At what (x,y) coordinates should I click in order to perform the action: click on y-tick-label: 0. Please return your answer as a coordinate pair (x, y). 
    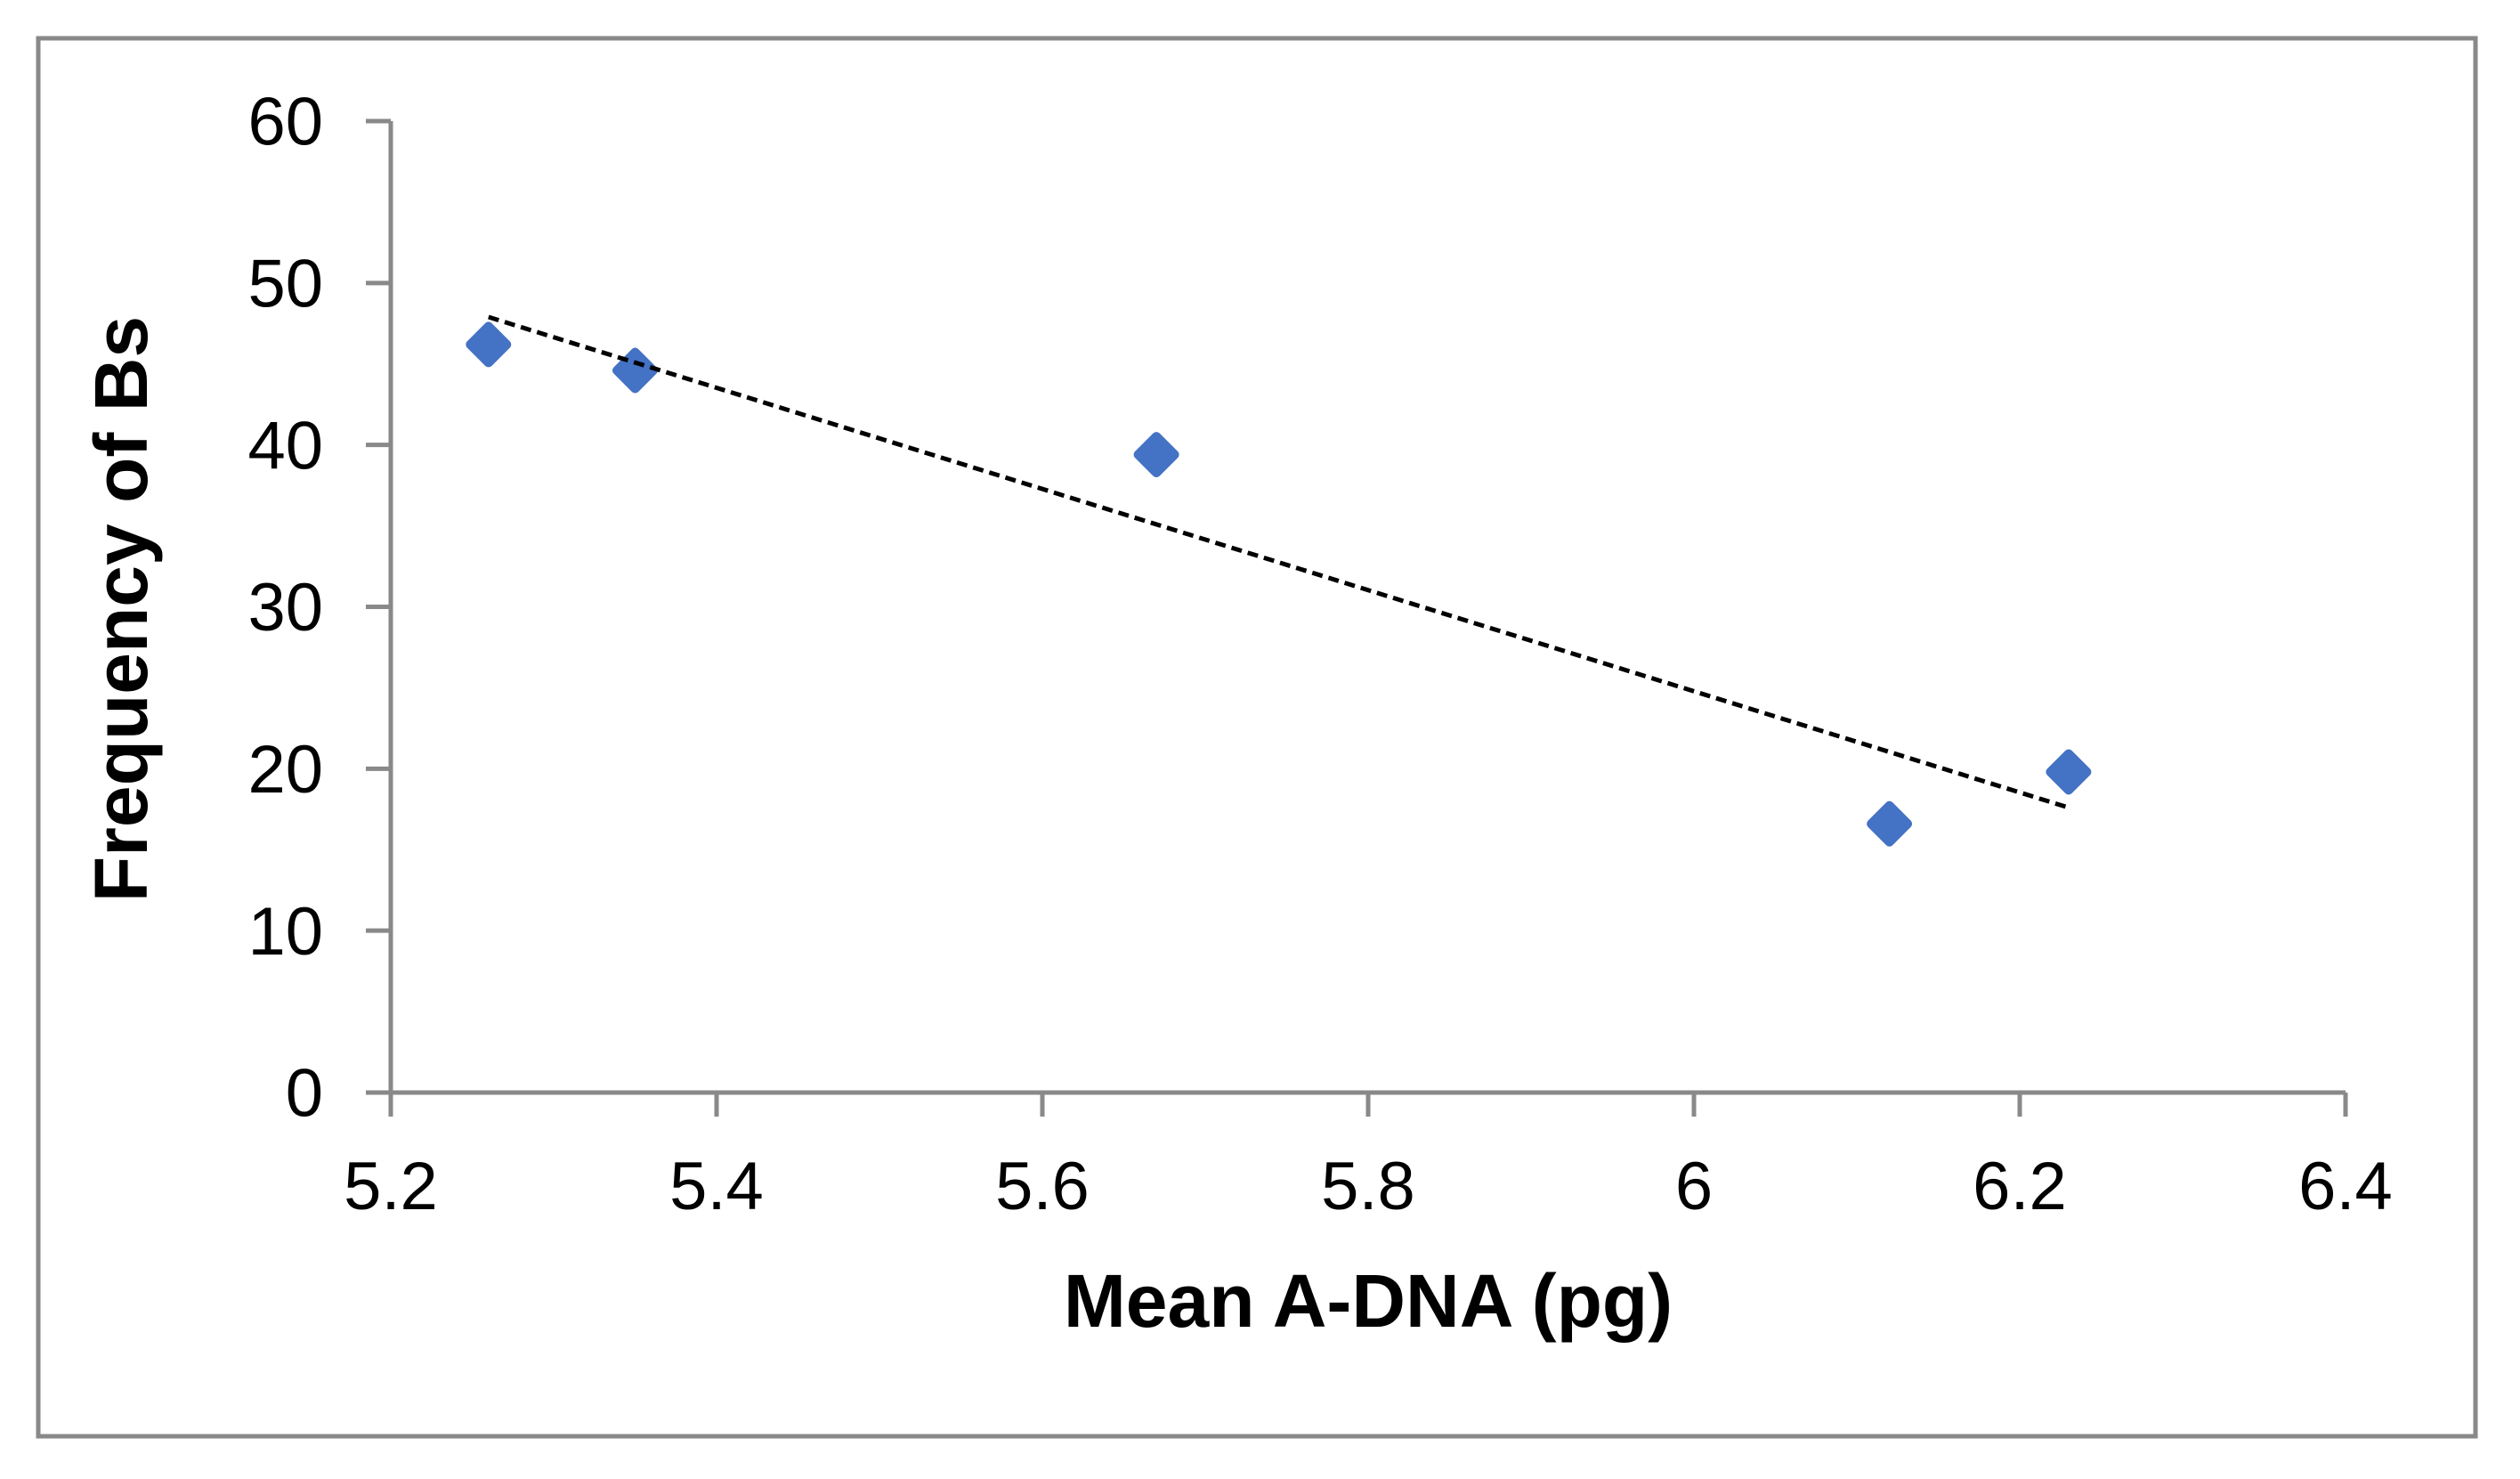
    Looking at the image, I should click on (304, 1094).